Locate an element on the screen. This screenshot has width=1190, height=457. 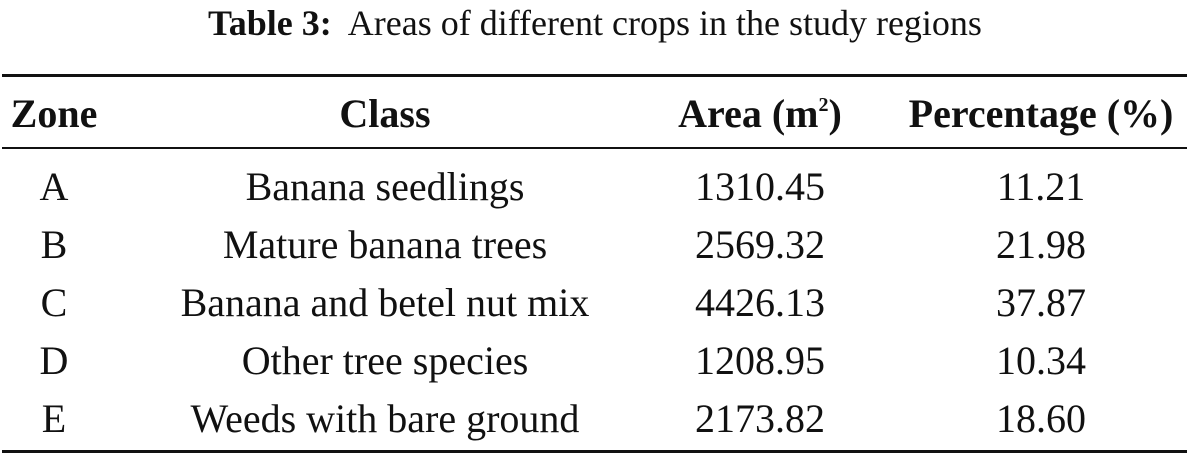
header-area-prefix: Area (m is located at coordinates (748, 113).